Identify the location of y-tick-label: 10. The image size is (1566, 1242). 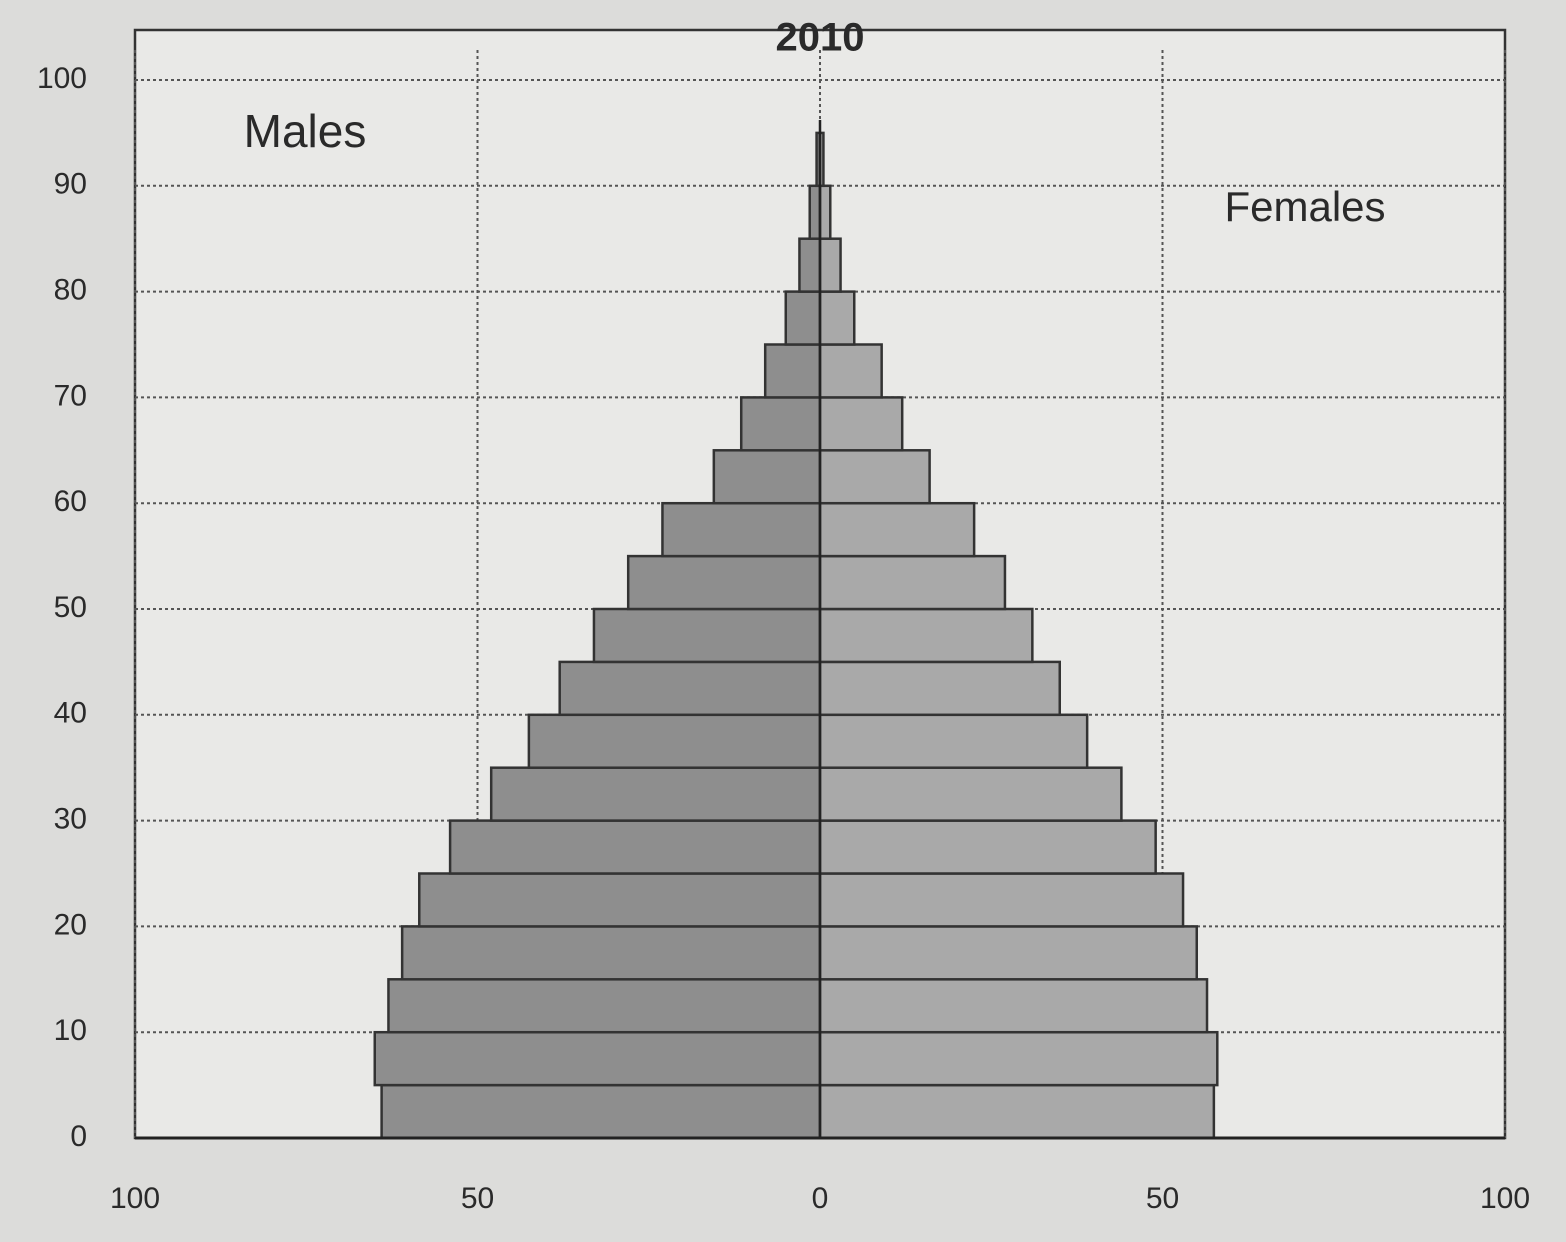
(70, 1030).